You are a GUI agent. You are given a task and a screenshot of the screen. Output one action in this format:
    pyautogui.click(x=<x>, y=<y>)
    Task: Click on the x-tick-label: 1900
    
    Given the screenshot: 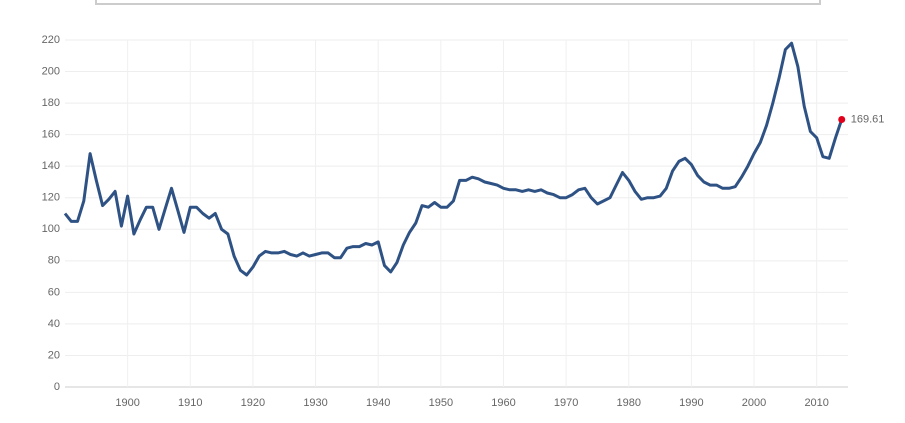 What is the action you would take?
    pyautogui.click(x=127, y=403)
    